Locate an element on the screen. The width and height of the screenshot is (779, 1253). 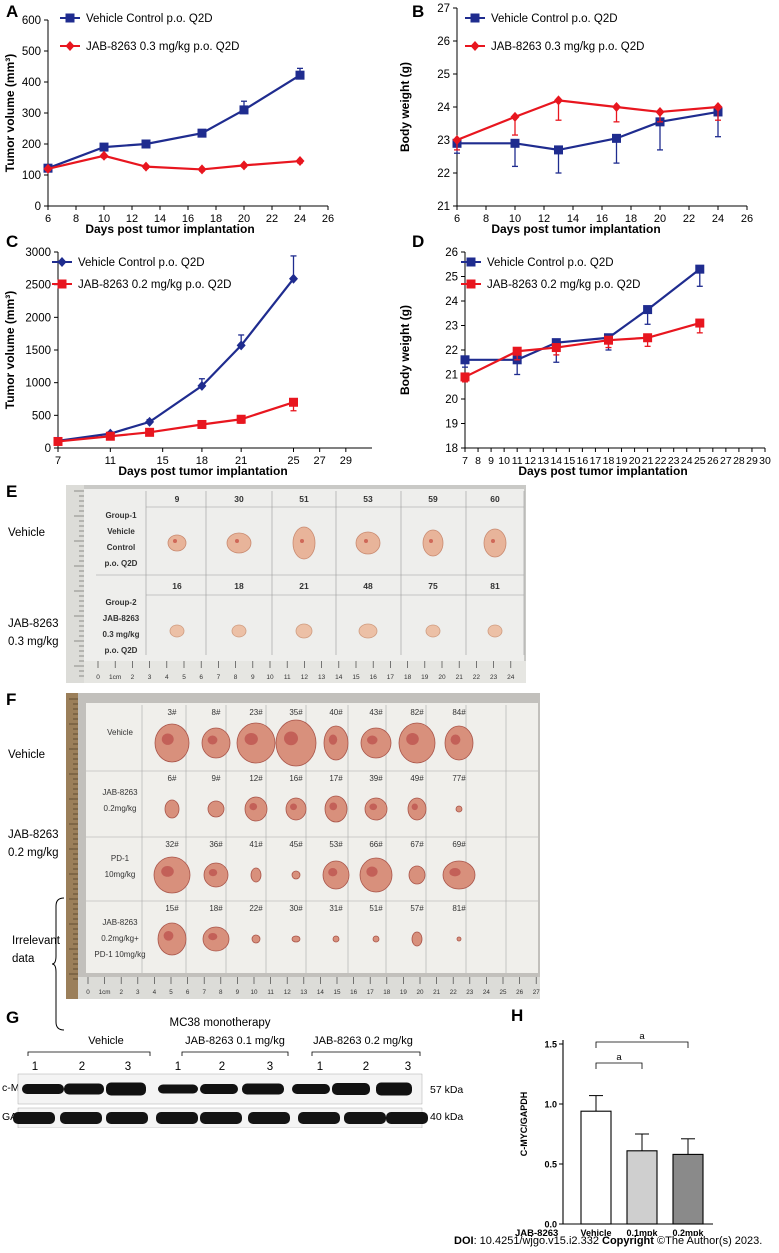
ruler-label: 25 is located at coordinates (503, 992).